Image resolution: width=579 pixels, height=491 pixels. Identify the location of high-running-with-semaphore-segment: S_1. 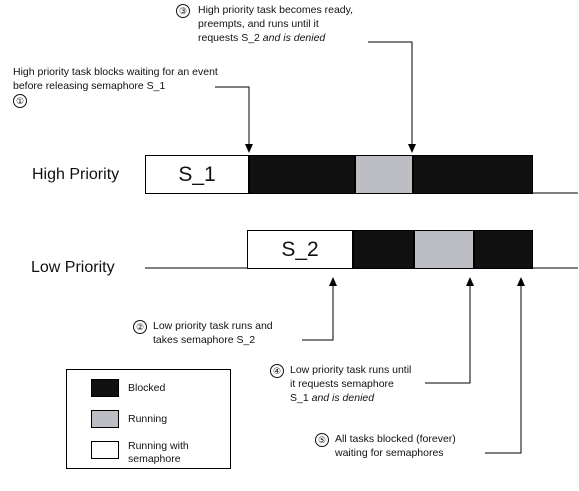
(197, 174).